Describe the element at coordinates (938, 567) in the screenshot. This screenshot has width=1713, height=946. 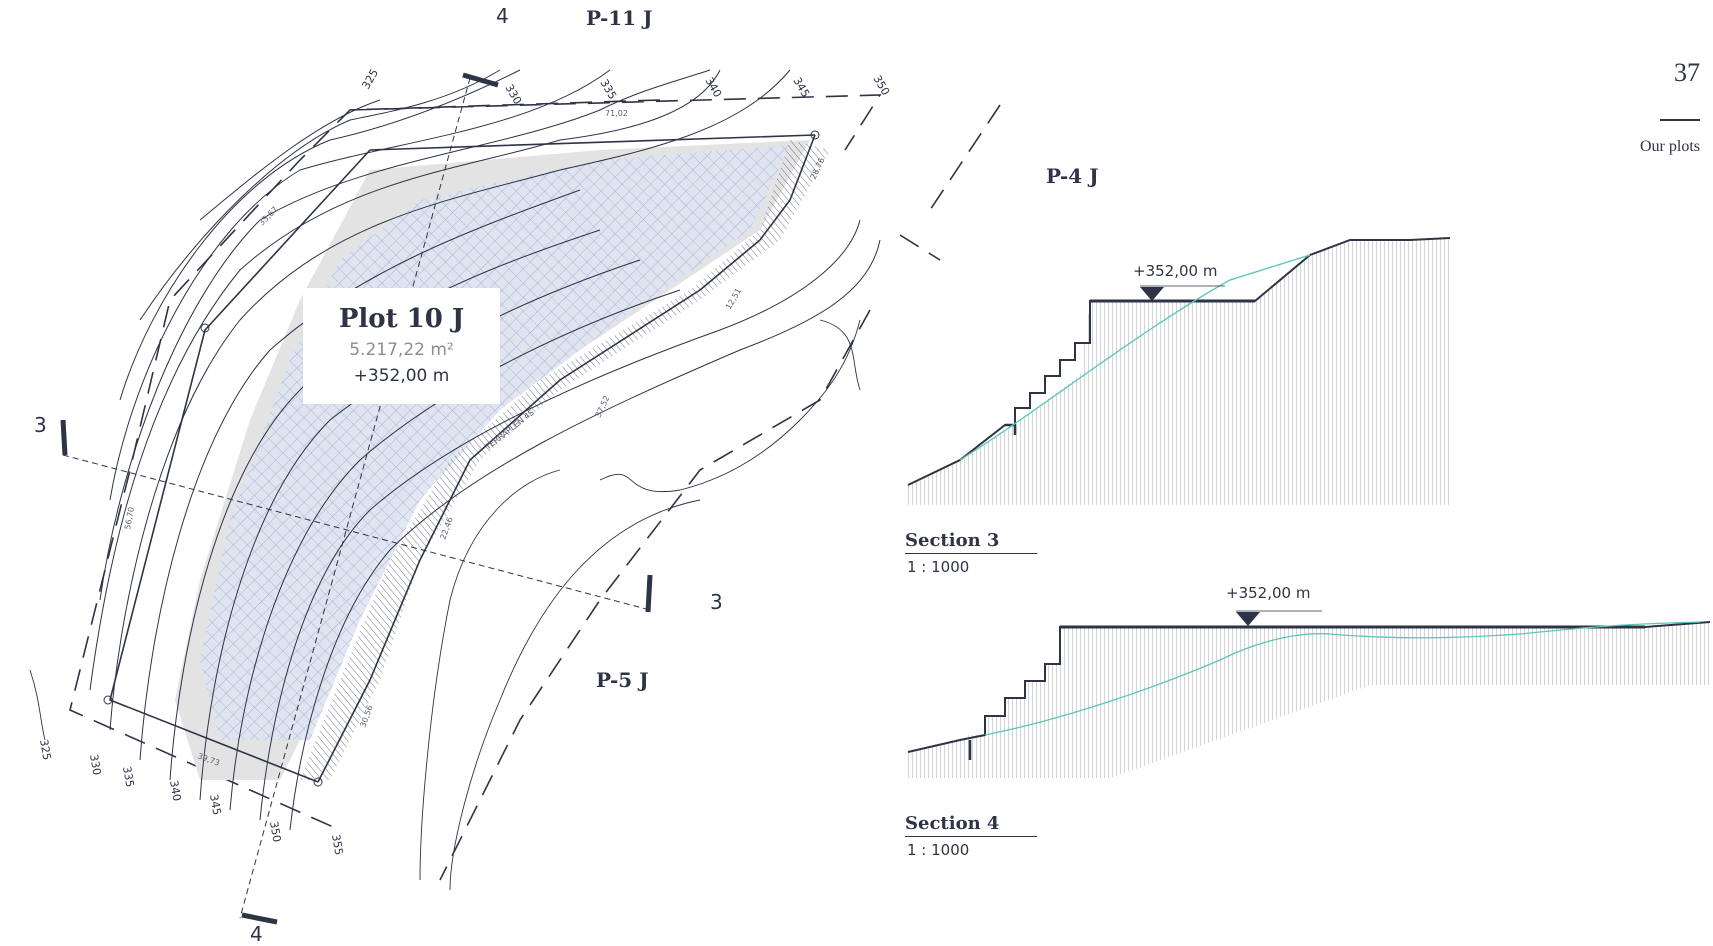
I see `section-3-scale: 1 : 1000` at that location.